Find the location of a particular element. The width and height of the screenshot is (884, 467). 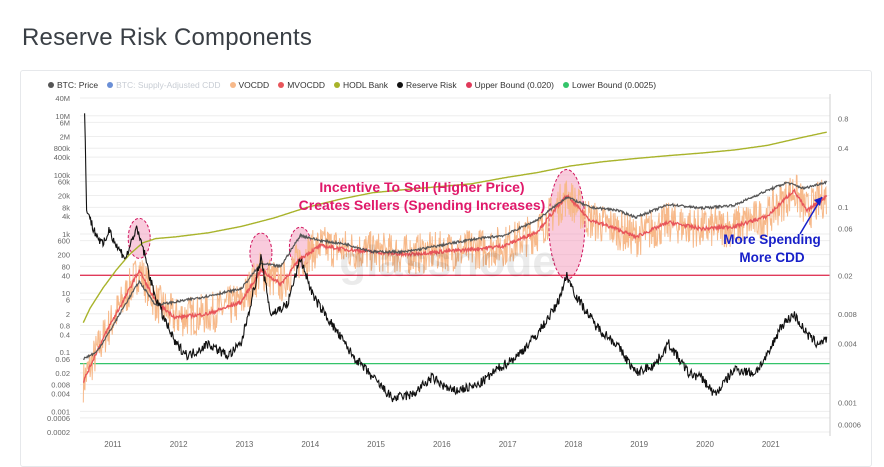

right-axis-tick: 0.001 is located at coordinates (847, 403).